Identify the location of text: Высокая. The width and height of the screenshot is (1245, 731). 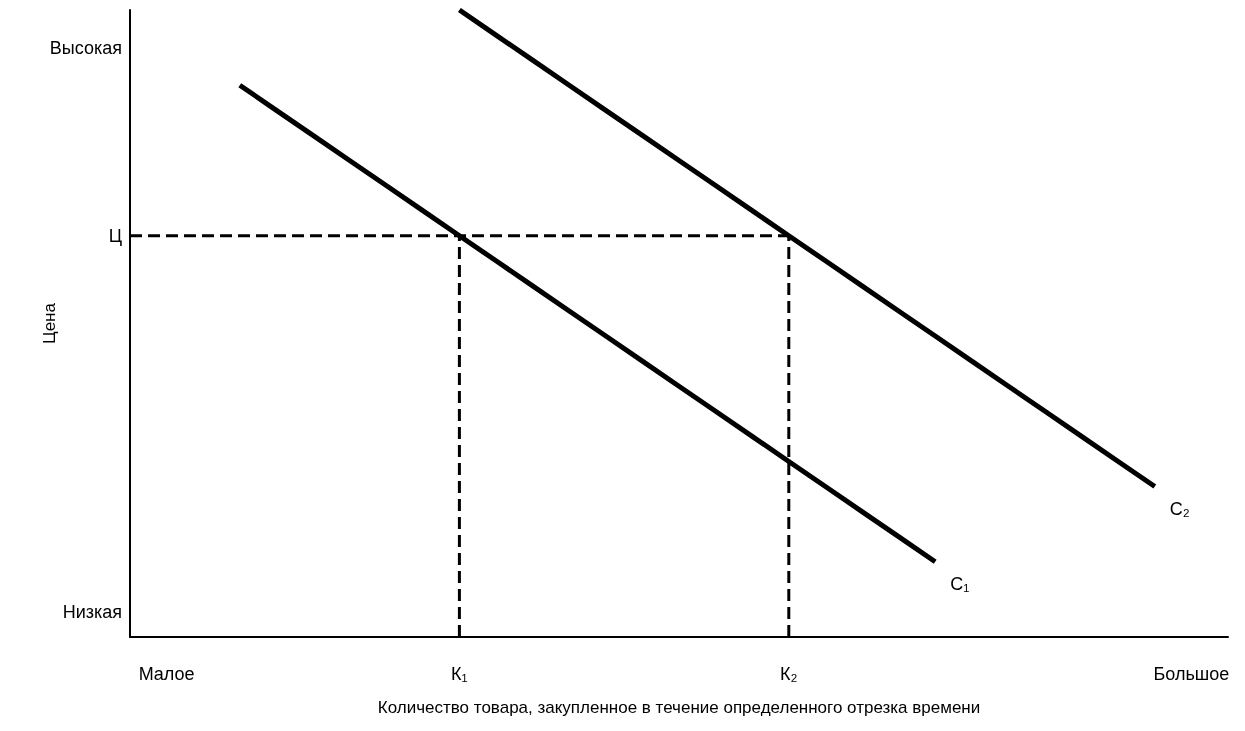
(85, 47).